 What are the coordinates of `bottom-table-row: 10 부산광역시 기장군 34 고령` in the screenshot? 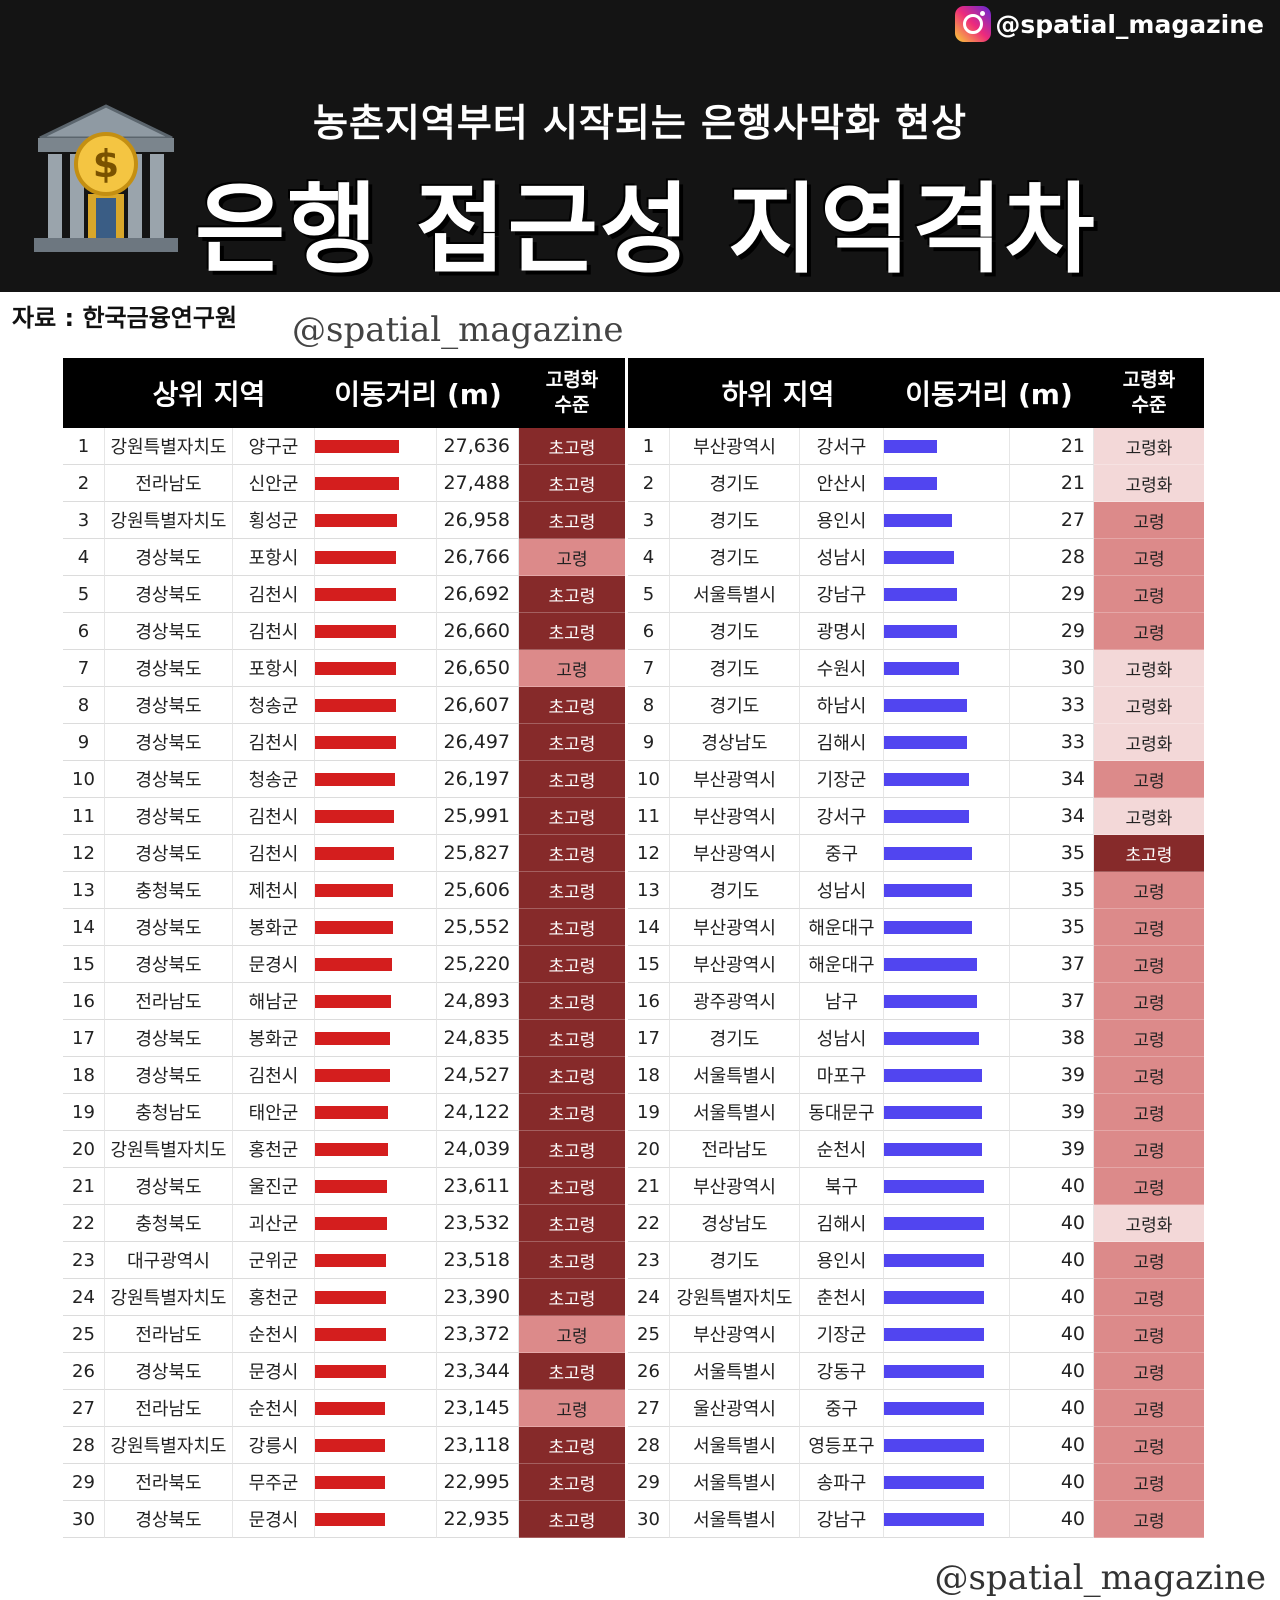 It's located at (916, 779).